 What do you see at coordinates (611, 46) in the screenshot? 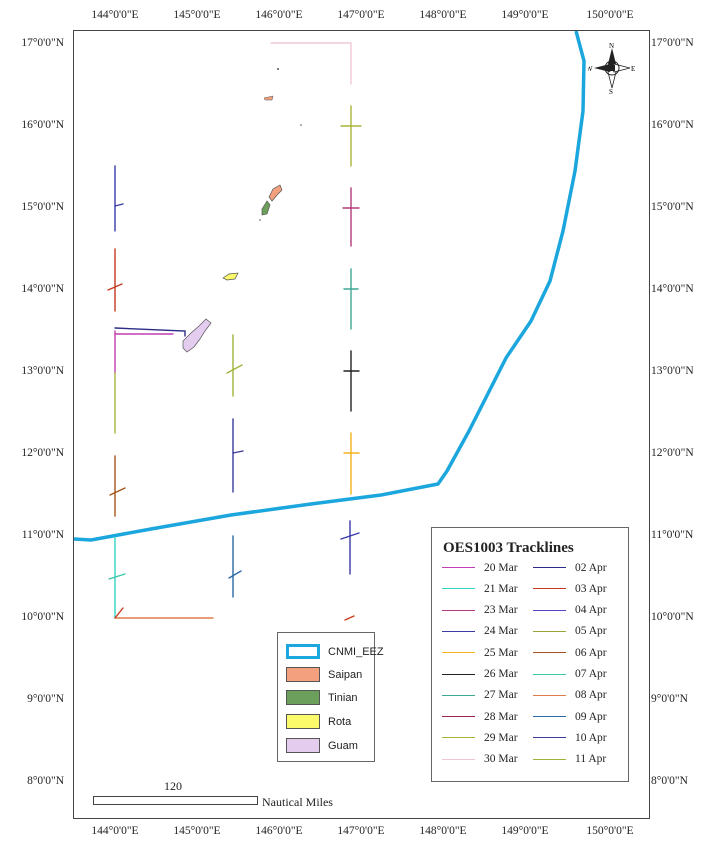
I see `compass-n: N` at bounding box center [611, 46].